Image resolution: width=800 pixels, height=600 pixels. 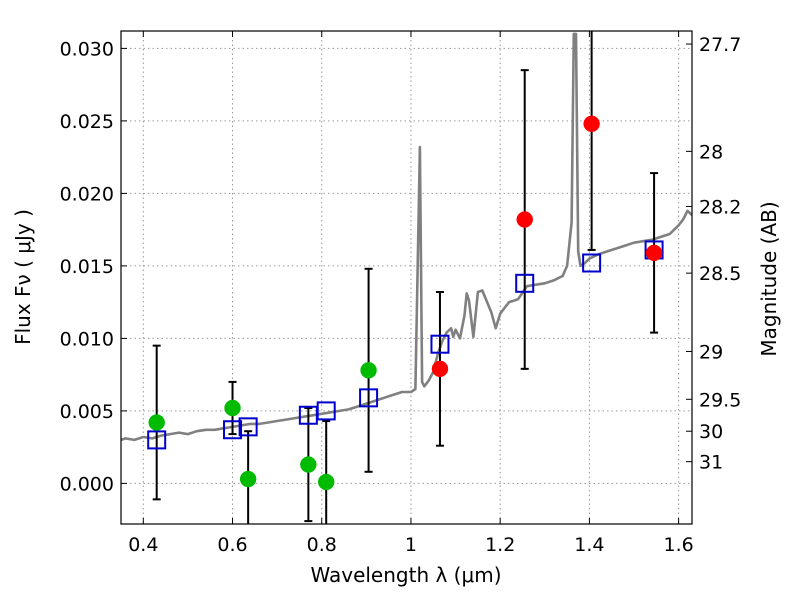 I want to click on y-tick-label: 0.025, so click(x=87, y=122).